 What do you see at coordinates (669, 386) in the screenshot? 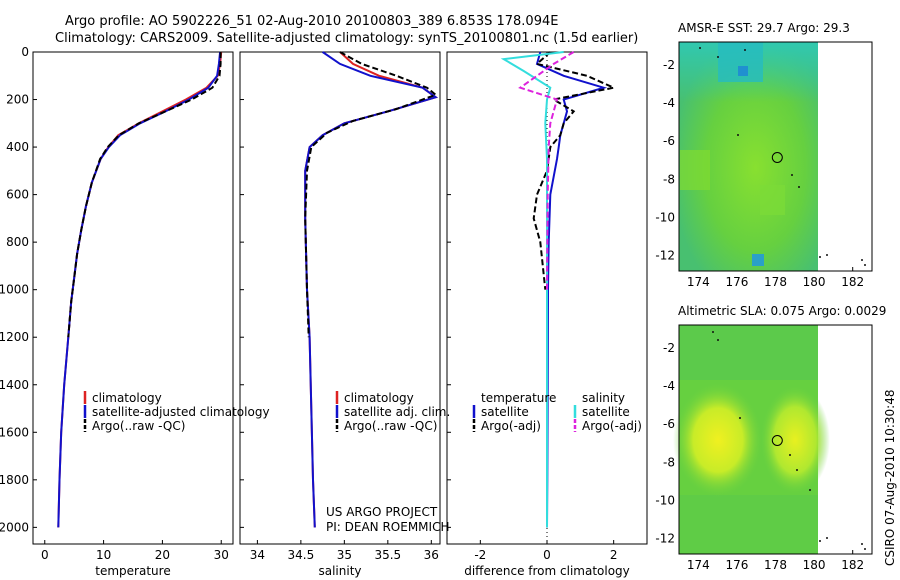
I see `altimetric-sla-map-ytick-label: -4` at bounding box center [669, 386].